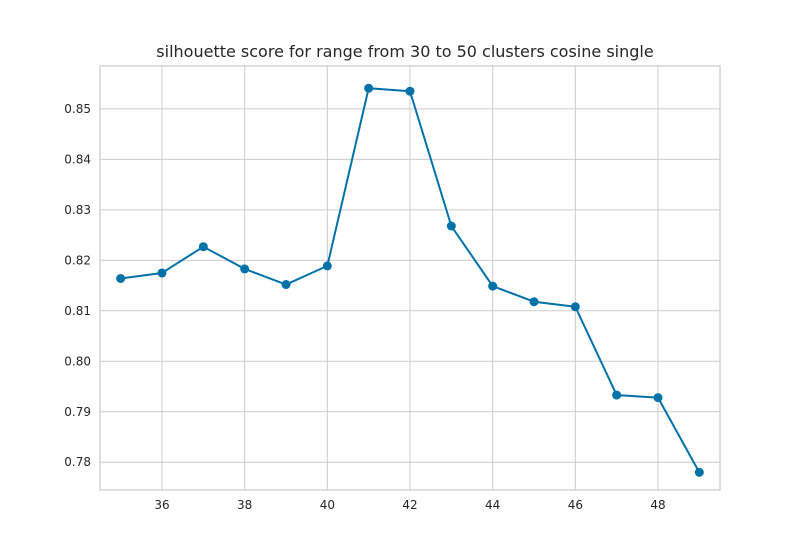  What do you see at coordinates (161, 505) in the screenshot?
I see `x-tick-label: 36` at bounding box center [161, 505].